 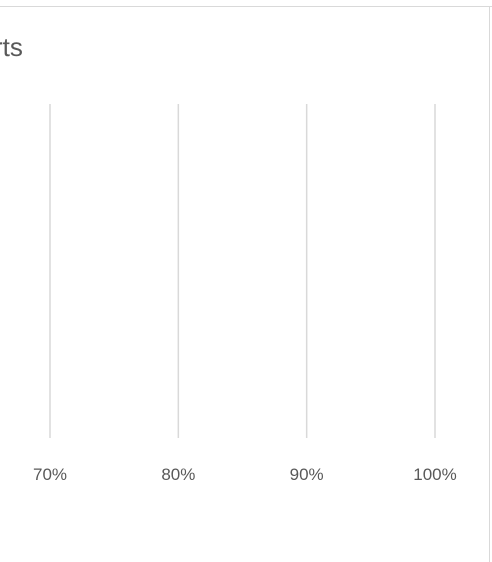 I want to click on chart-border-right, so click(x=489, y=284).